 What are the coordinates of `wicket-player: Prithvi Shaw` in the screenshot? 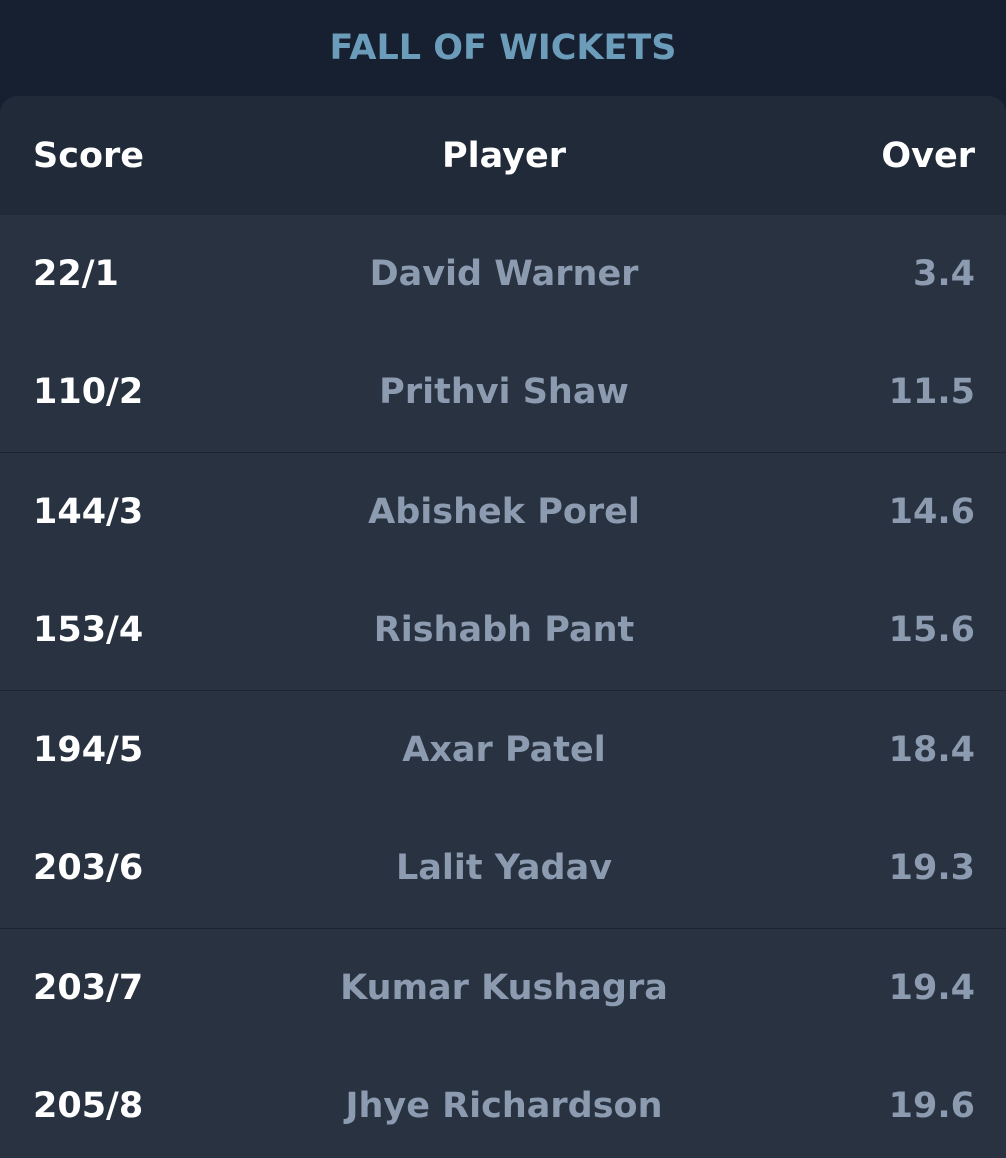 It's located at (504, 392).